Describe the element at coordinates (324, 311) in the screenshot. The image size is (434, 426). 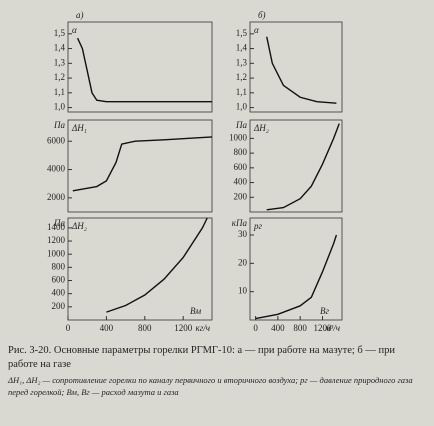
I see `x-axis-label: Вг` at that location.